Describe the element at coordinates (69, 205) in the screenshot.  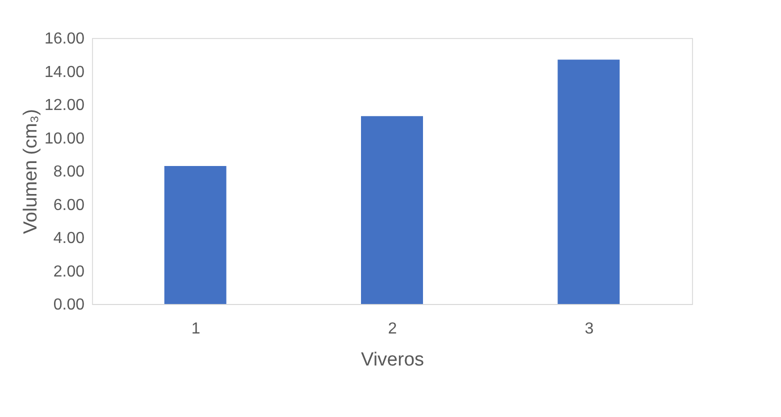
I see `y-tick-label: 6.00` at that location.